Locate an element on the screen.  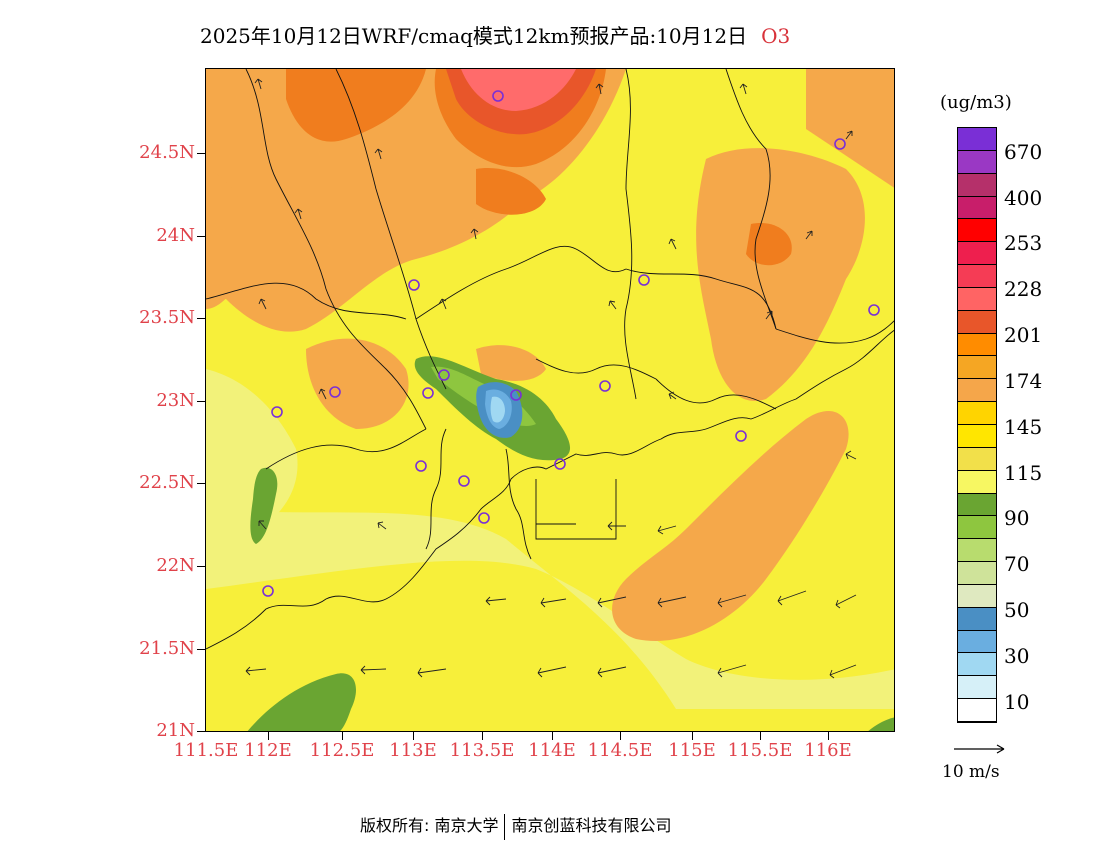
legend-label-115: 115 is located at coordinates (1023, 473).